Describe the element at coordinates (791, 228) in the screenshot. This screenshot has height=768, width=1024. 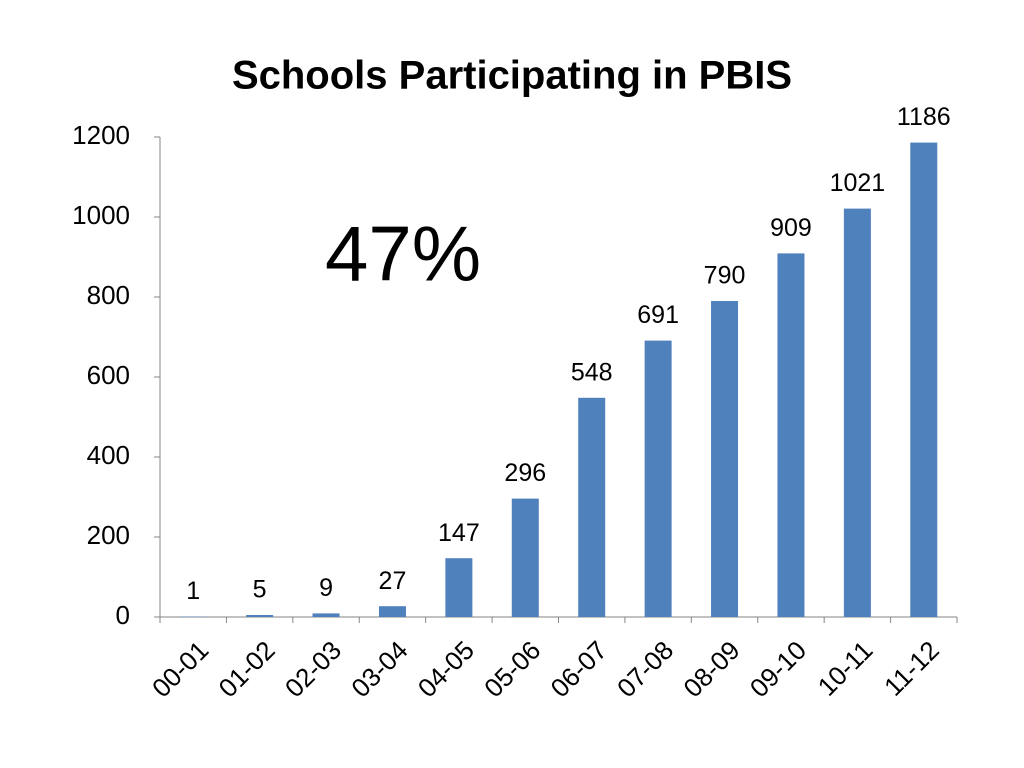
I see `data-label: 909` at that location.